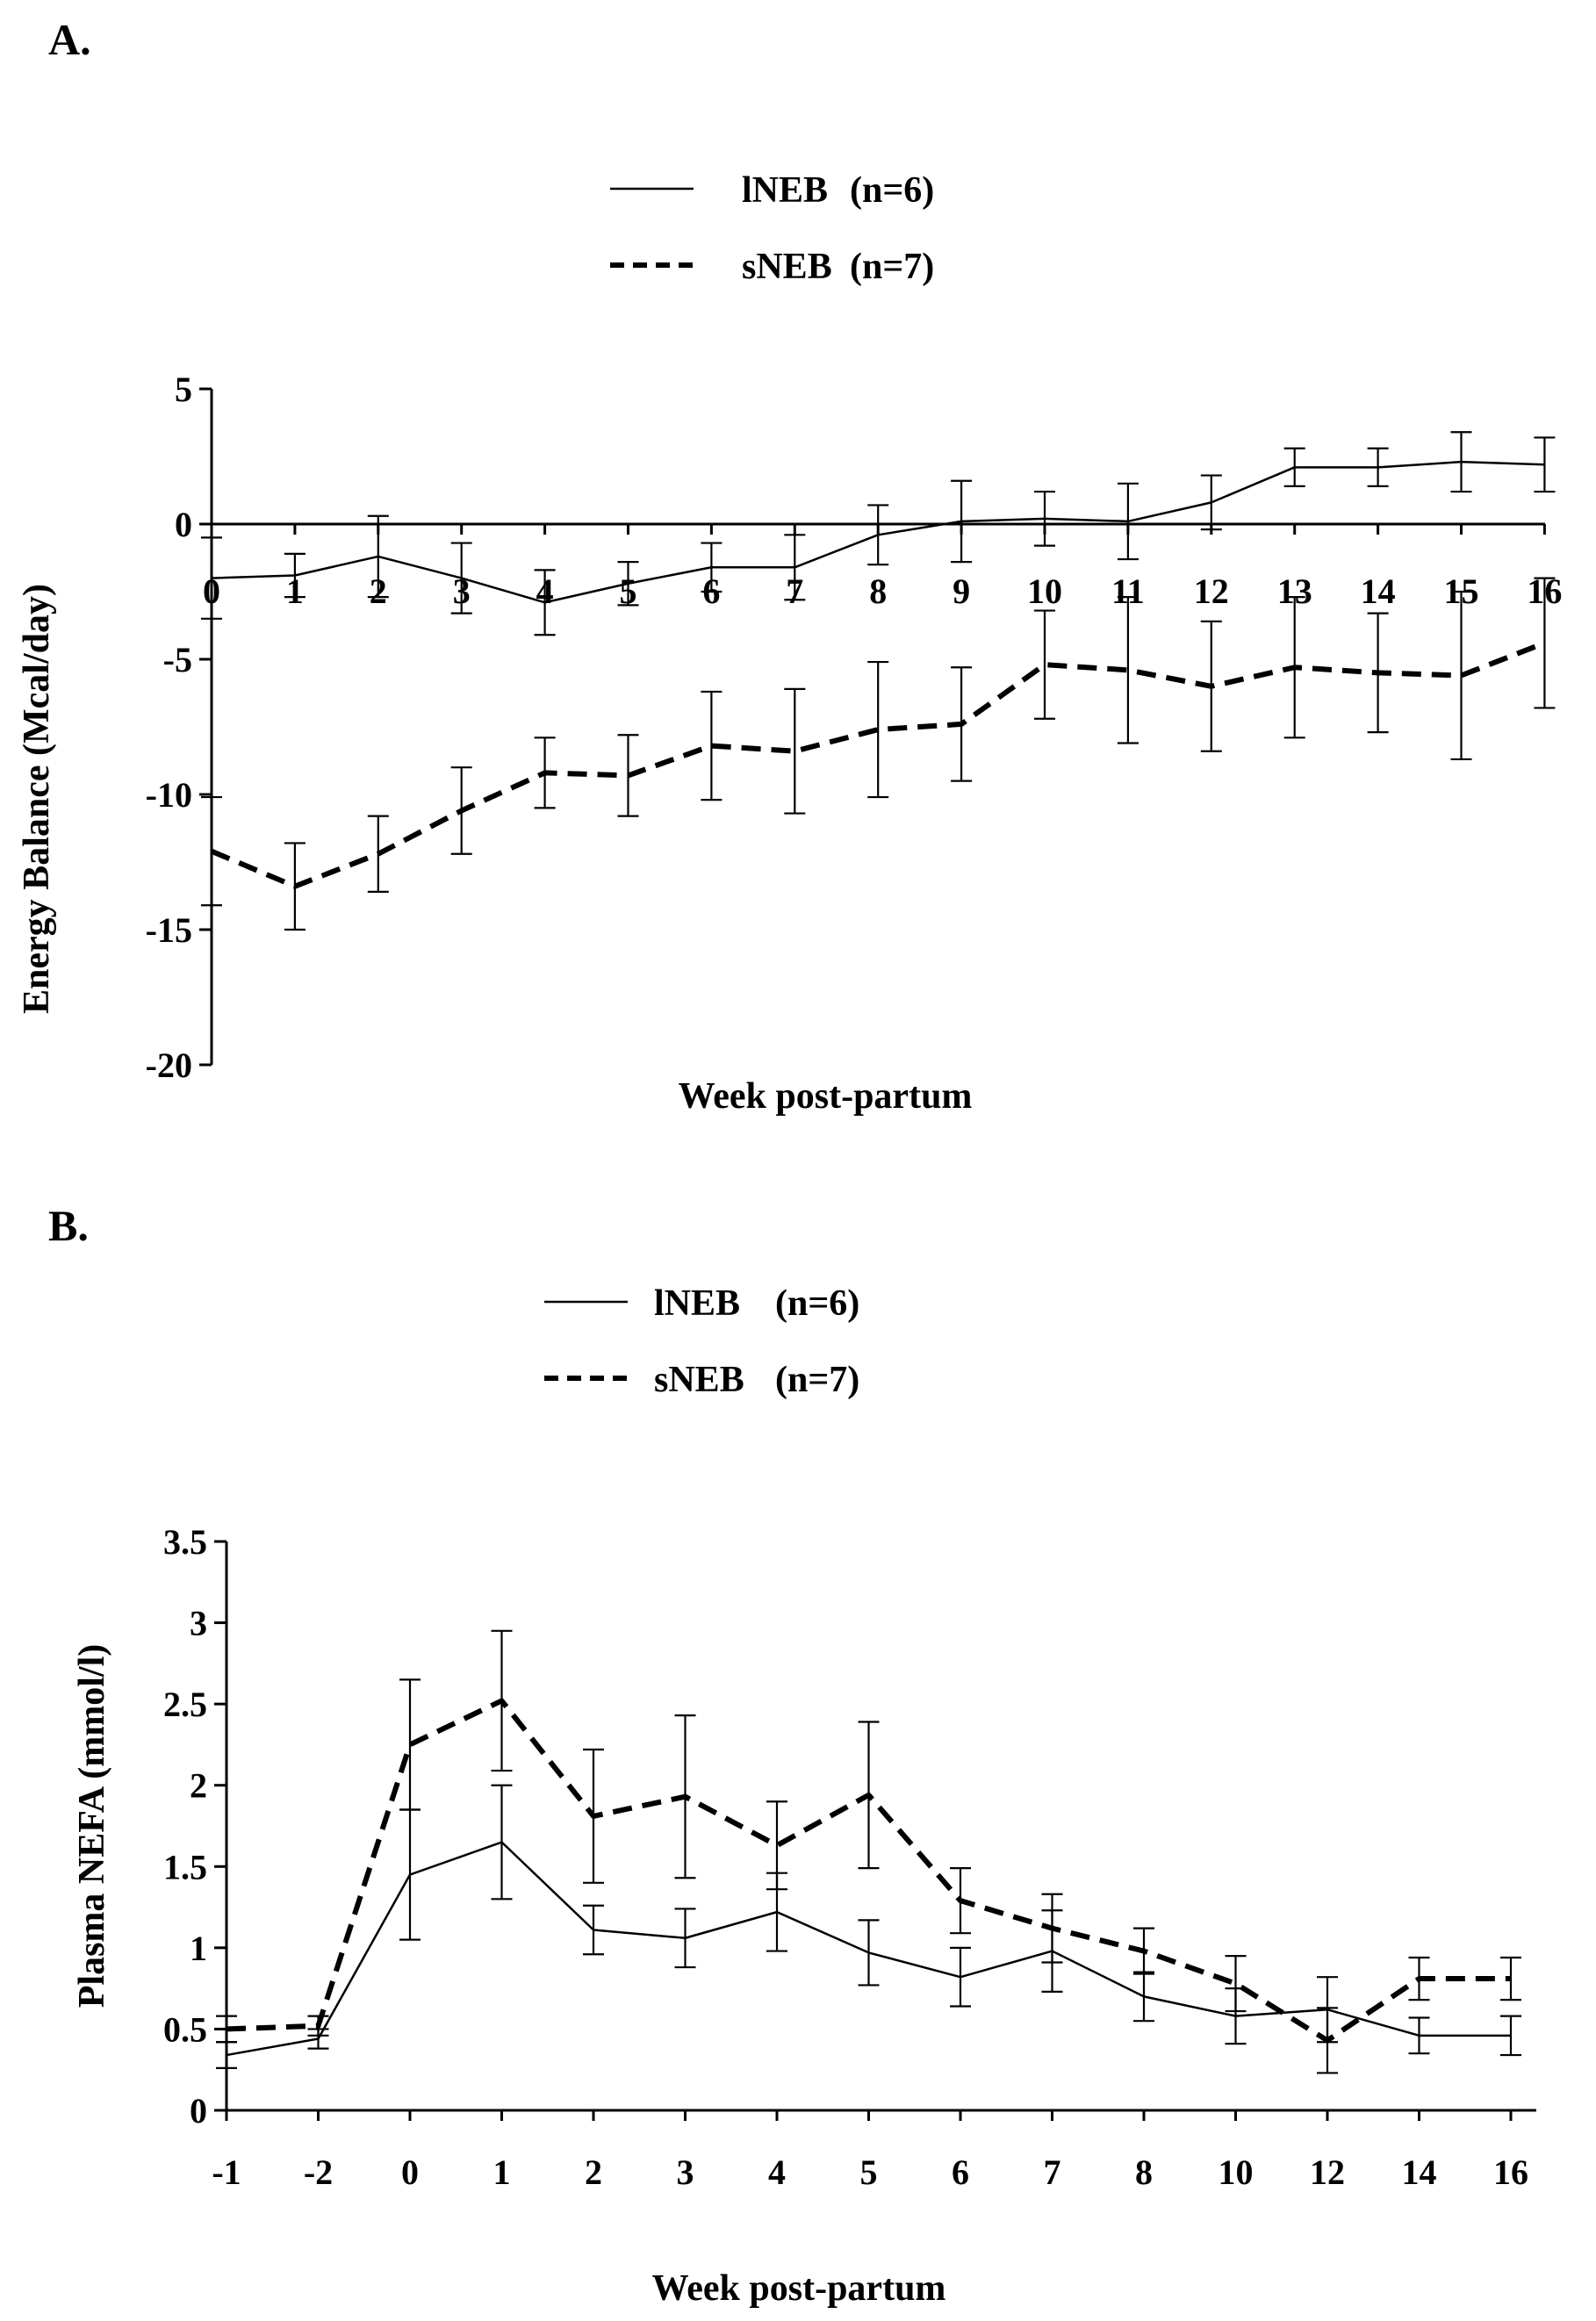 Image resolution: width=1596 pixels, height=2321 pixels. Describe the element at coordinates (185, 2029) in the screenshot. I see `panelB-ytick-label: 0.5` at that location.